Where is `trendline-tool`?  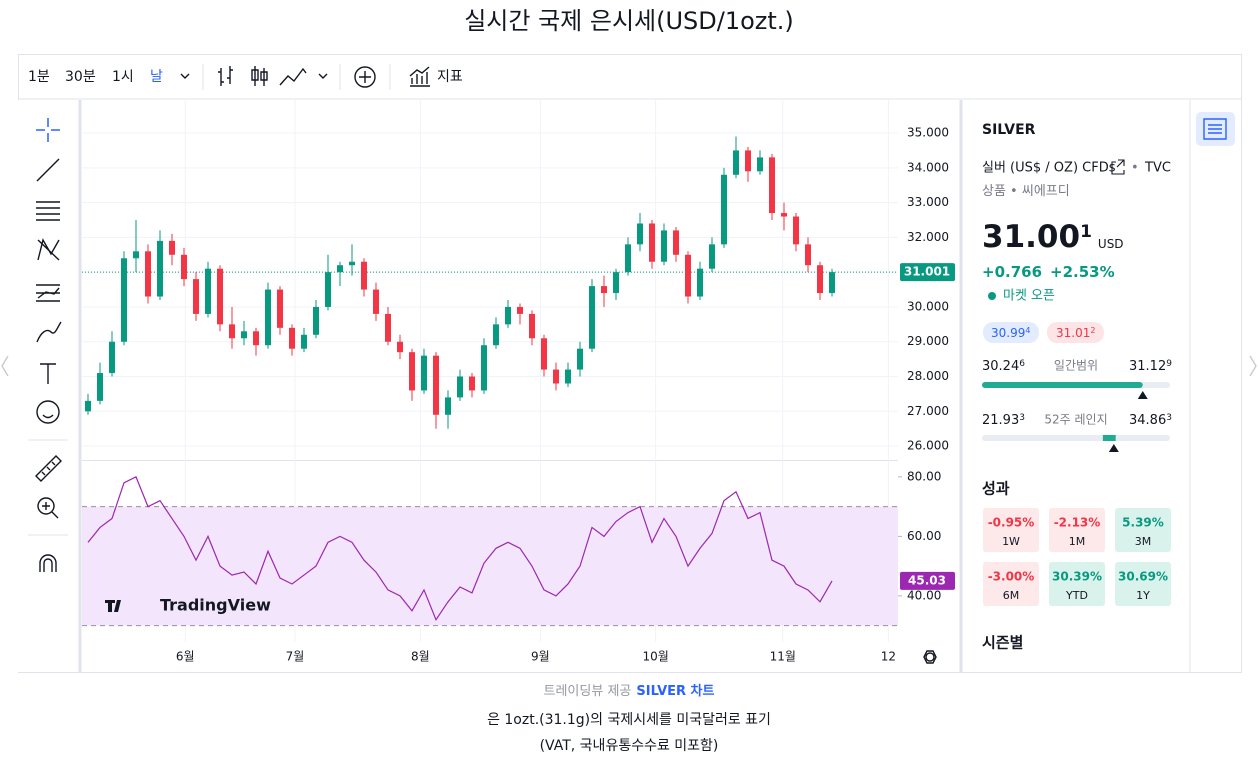
trendline-tool is located at coordinates (48, 170).